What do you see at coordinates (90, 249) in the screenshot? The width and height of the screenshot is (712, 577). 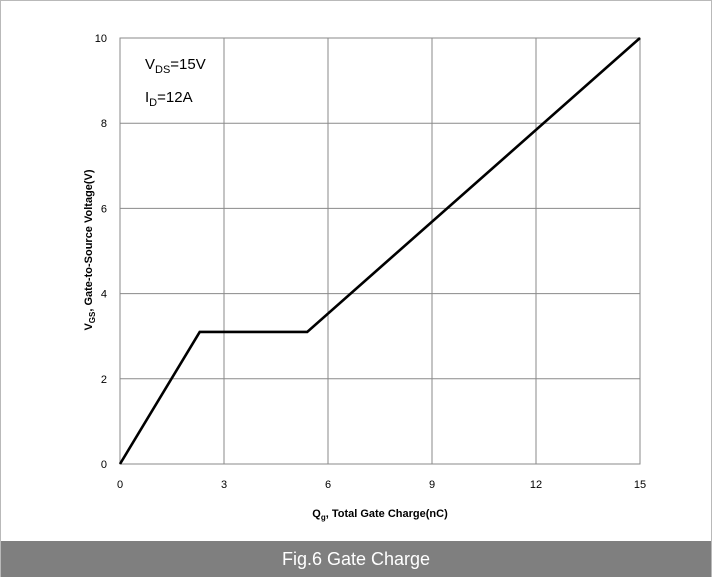 I see `y-axis-label: VGS, Gate-to-Source Voltage(V)` at bounding box center [90, 249].